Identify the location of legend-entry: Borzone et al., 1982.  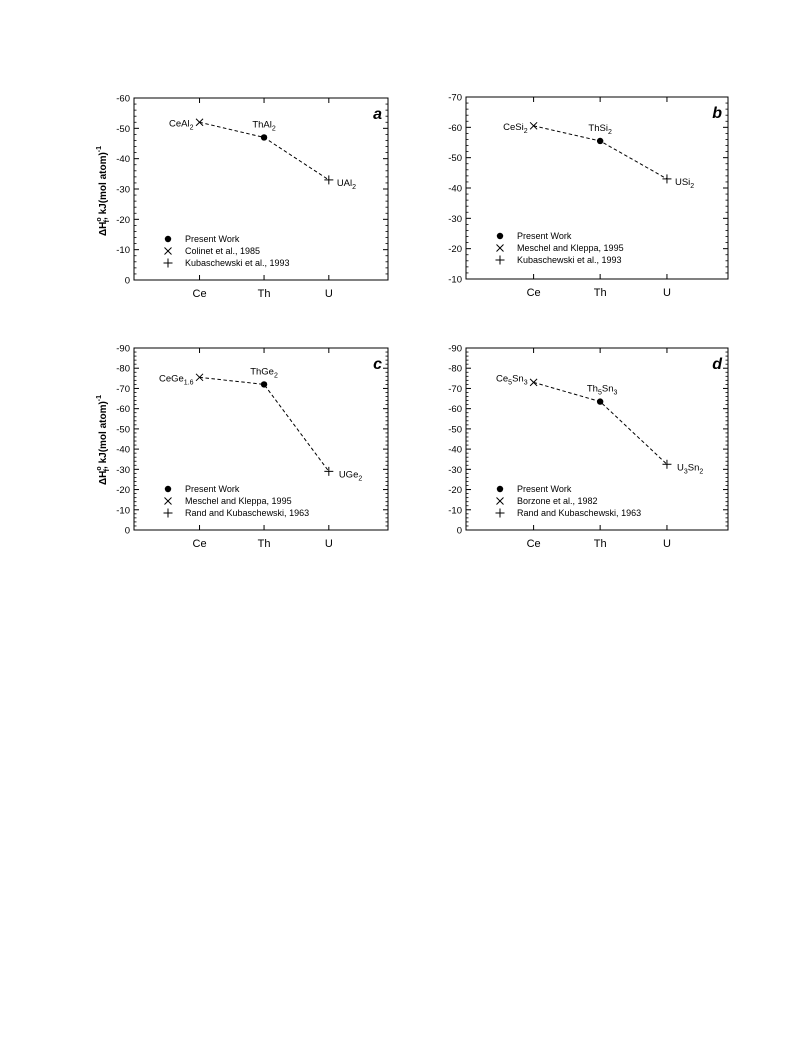
(557, 501).